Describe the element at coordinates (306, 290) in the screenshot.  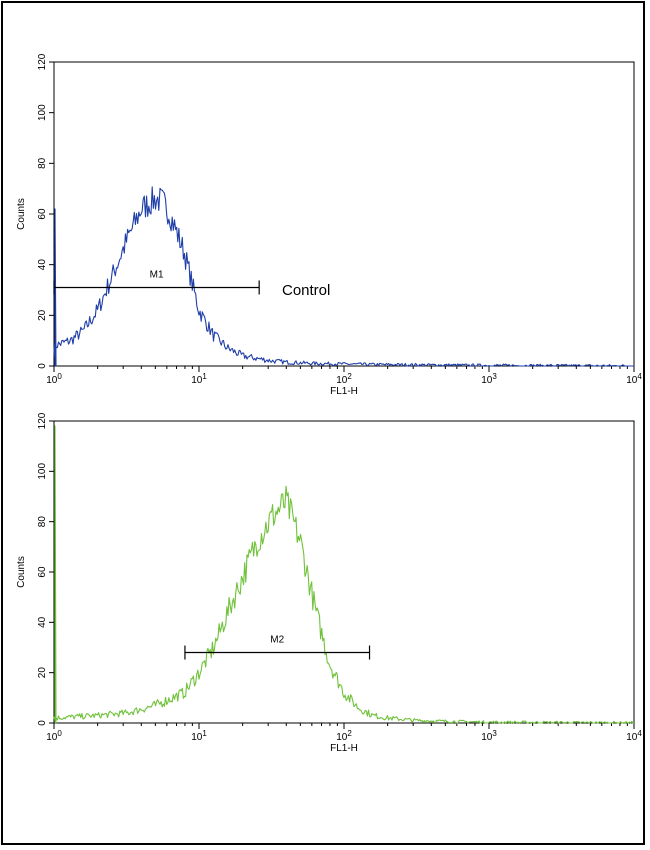
I see `control-annotation: Control` at that location.